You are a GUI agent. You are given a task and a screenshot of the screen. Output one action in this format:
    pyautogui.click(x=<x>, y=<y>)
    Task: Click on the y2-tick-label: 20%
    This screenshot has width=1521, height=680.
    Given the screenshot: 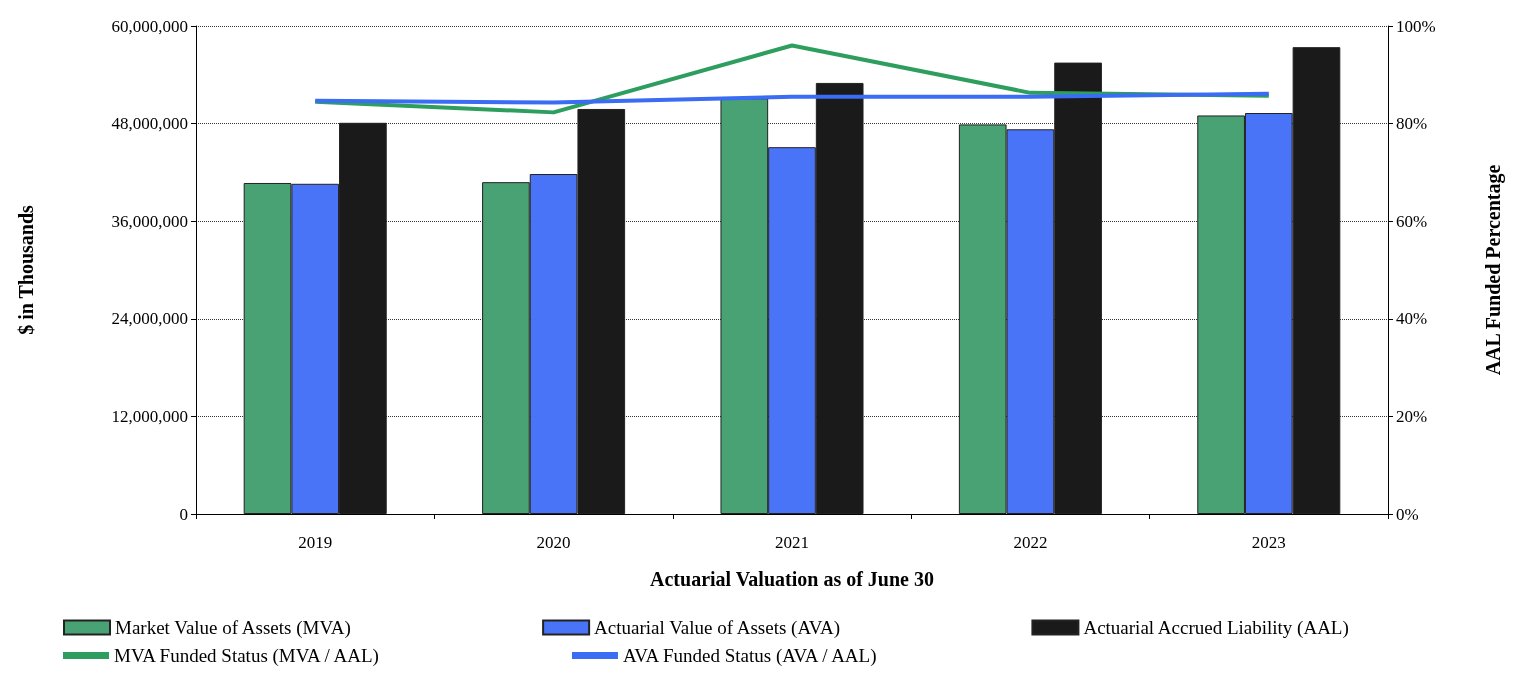 What is the action you would take?
    pyautogui.click(x=1412, y=416)
    